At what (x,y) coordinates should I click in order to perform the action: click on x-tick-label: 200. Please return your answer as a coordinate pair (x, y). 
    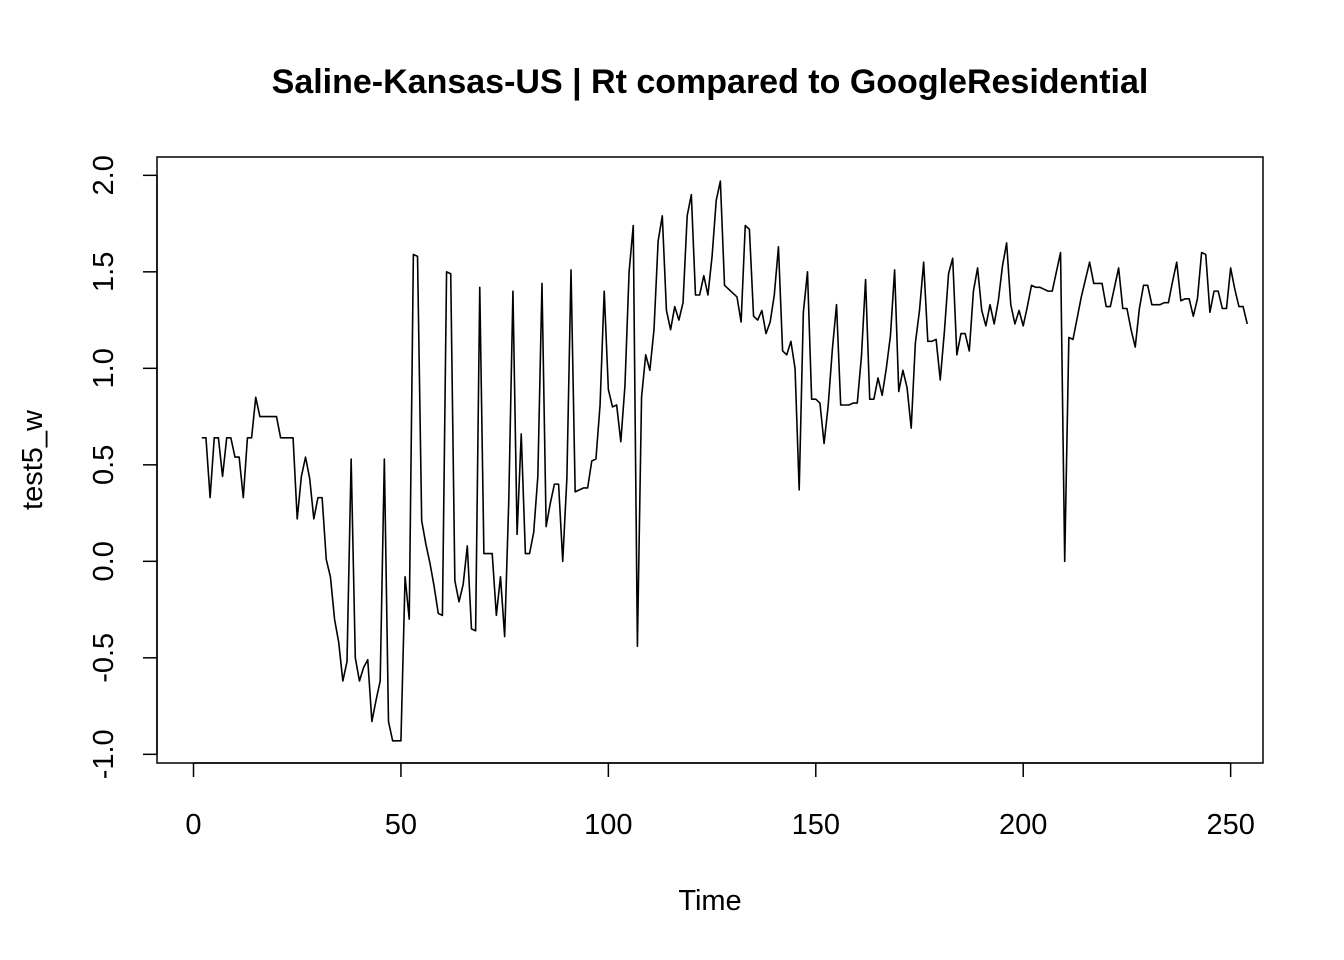
    Looking at the image, I should click on (1023, 825).